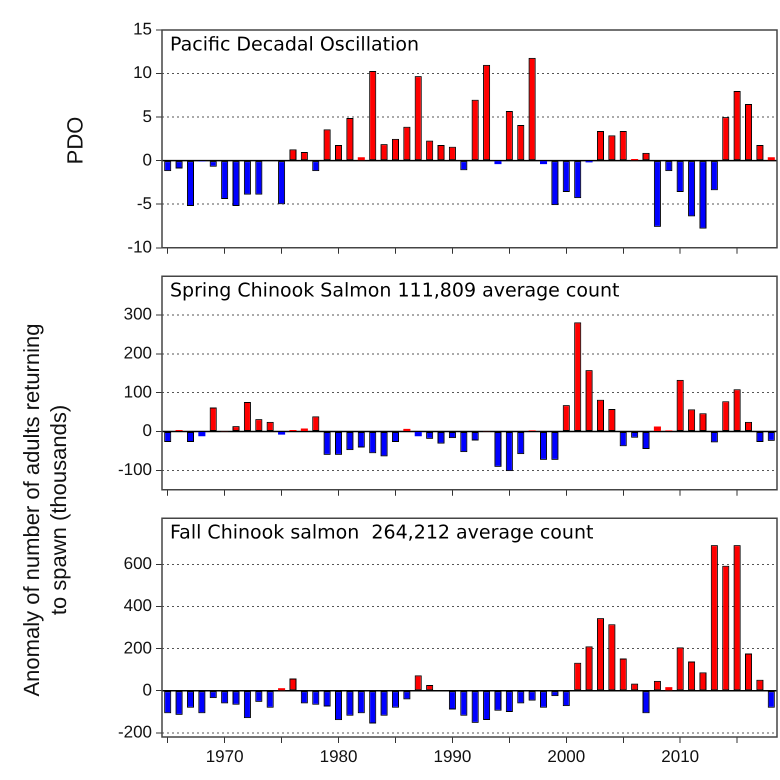 This screenshot has width=780, height=780. I want to click on y-axis-title: Anomaly of number of adults returning to spawn (thousands), so click(45, 510).